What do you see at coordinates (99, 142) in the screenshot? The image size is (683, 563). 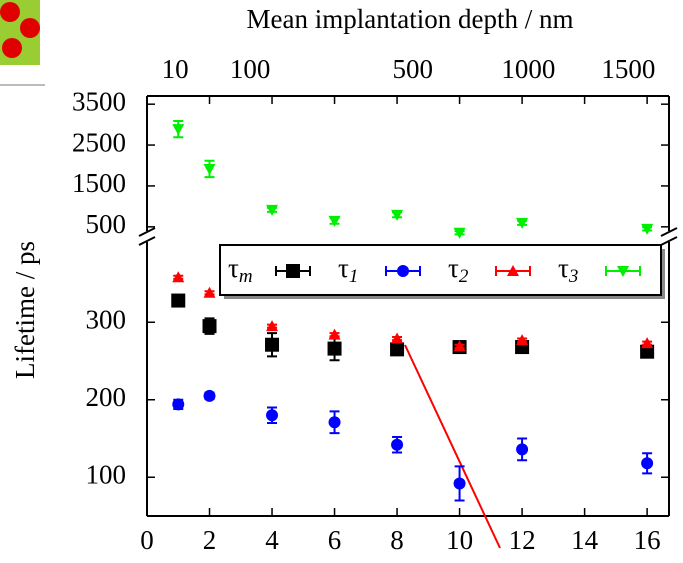 I see `y-tick-label: 2500` at bounding box center [99, 142].